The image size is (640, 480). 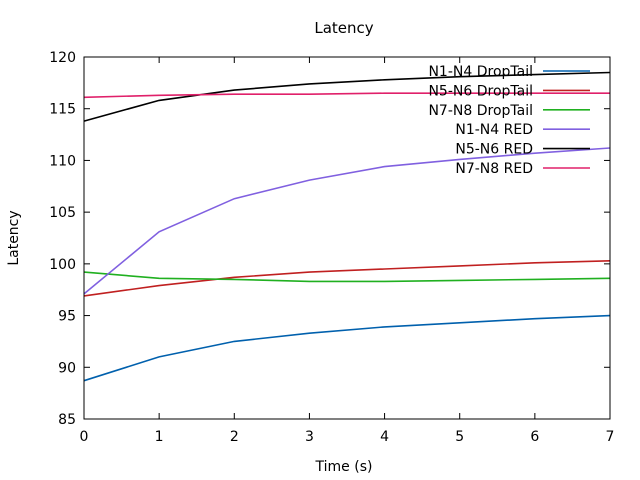 What do you see at coordinates (62, 161) in the screenshot?
I see `y-tick-label: 110` at bounding box center [62, 161].